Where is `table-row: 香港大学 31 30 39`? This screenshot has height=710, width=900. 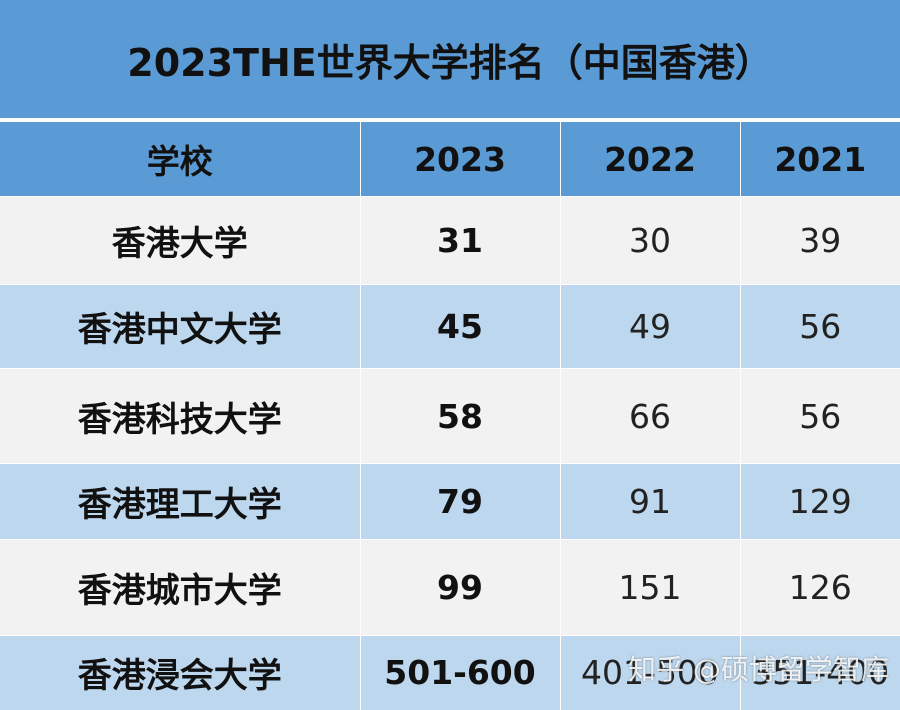 table-row: 香港大学 31 30 39 is located at coordinates (450, 240).